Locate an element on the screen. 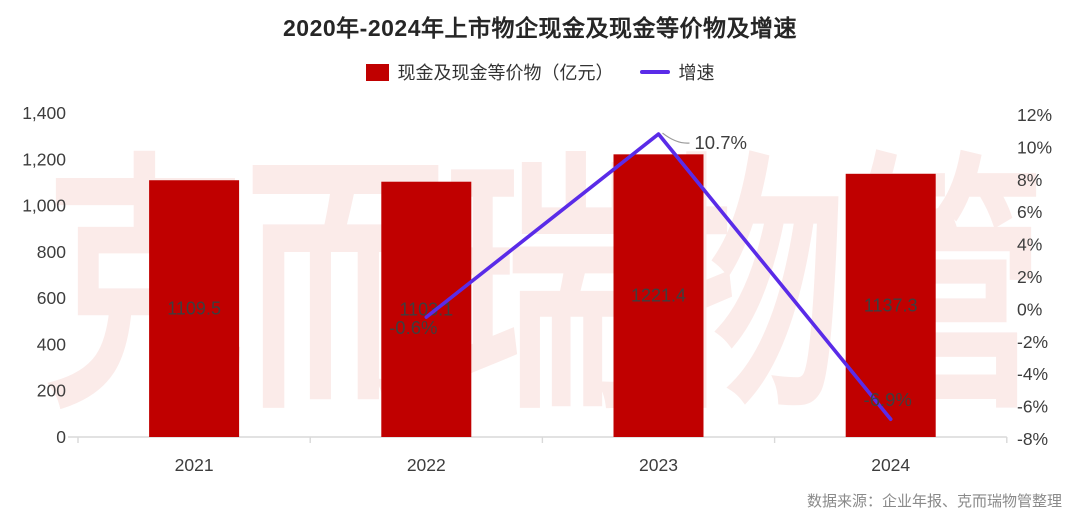 This screenshot has width=1080, height=521. x-axis-category-label: 2021 is located at coordinates (194, 465).